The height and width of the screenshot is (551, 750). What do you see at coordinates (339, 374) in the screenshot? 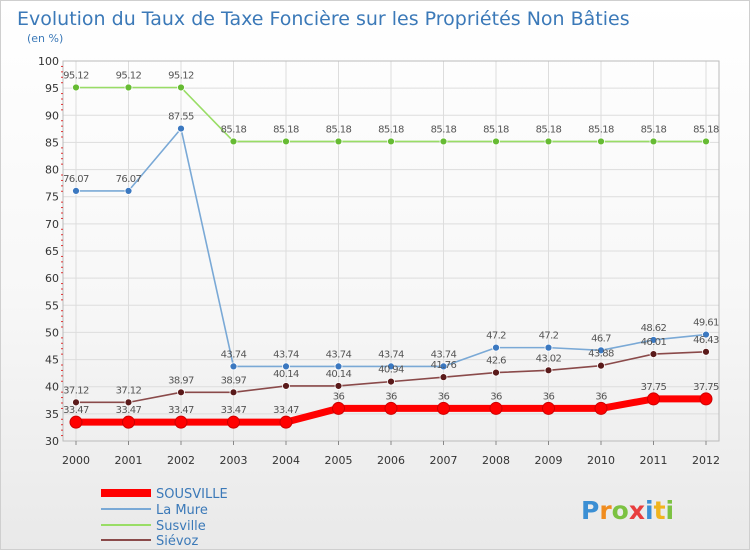
I see `data-label-sievoz-2005: 40.14` at bounding box center [339, 374].